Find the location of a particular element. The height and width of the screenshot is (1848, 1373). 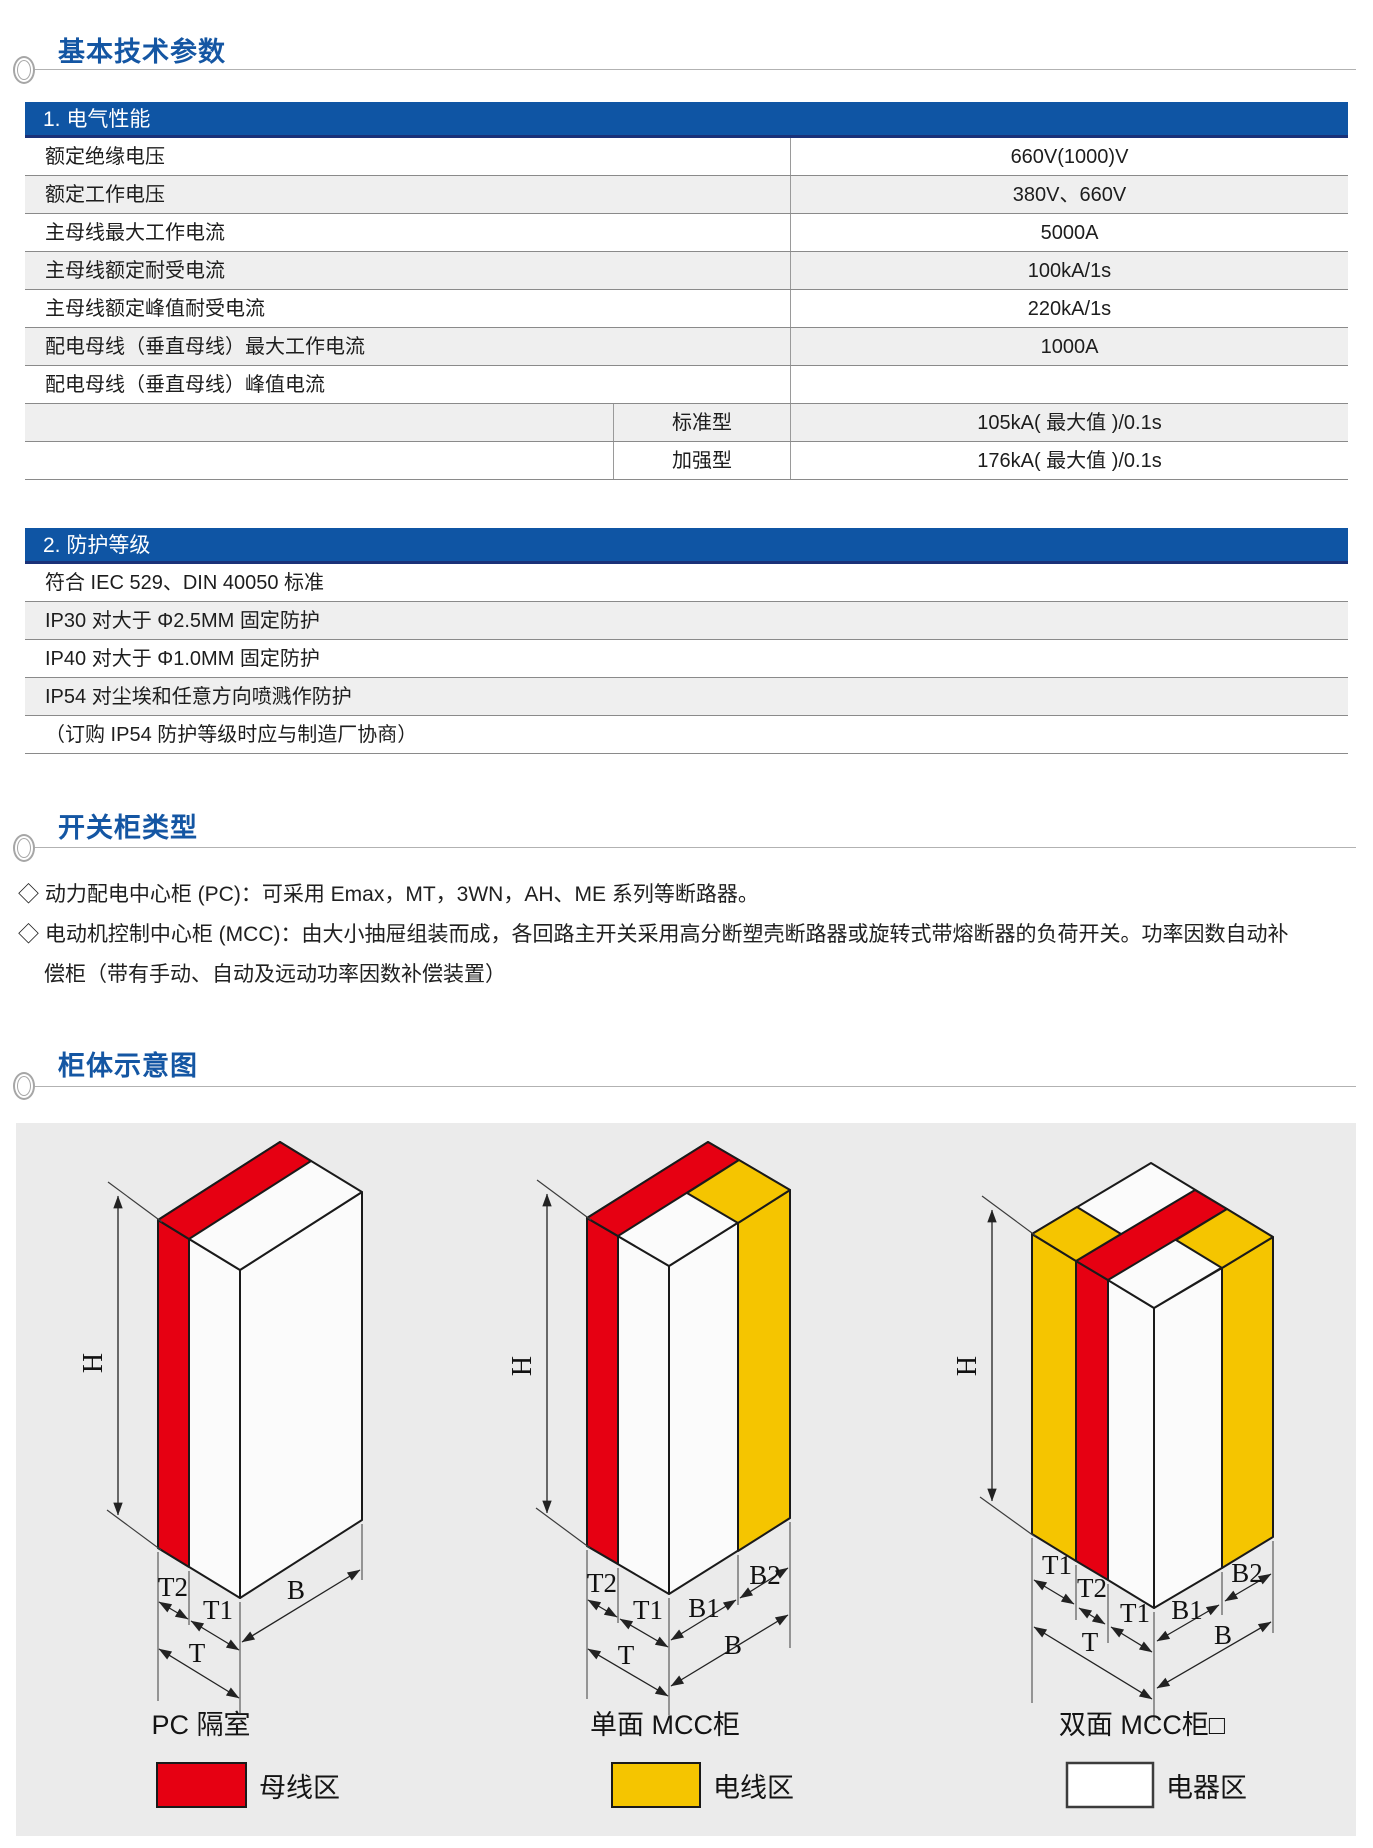

table-row: 主母线最大工作电流 5000A is located at coordinates (686, 233).